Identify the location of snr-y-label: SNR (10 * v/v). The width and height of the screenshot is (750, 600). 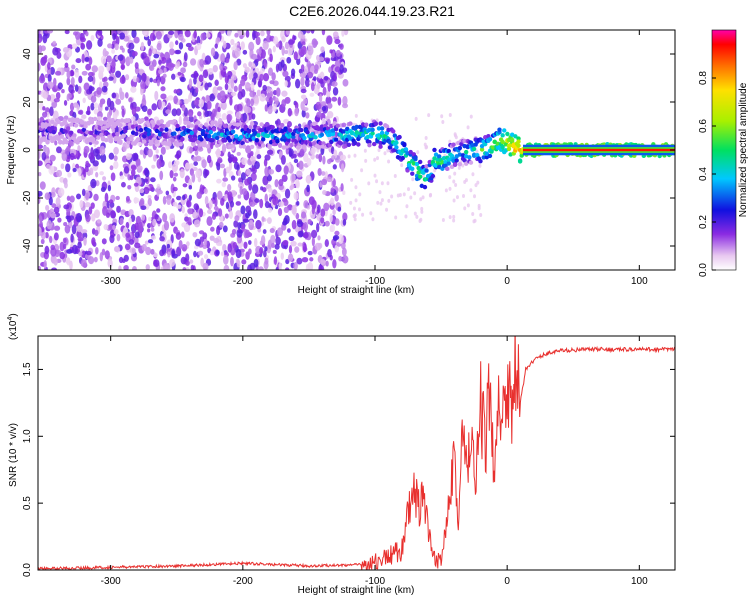
(13, 455).